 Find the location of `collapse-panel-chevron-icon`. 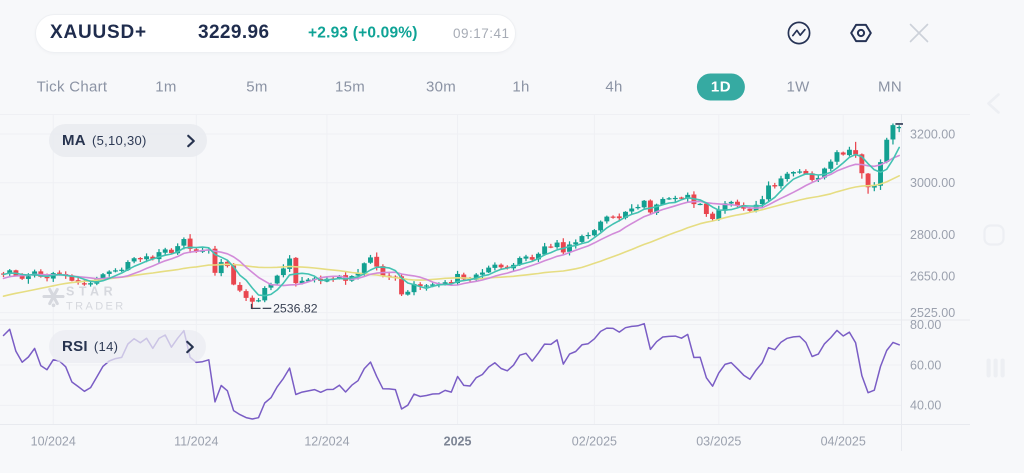

collapse-panel-chevron-icon is located at coordinates (993, 103).